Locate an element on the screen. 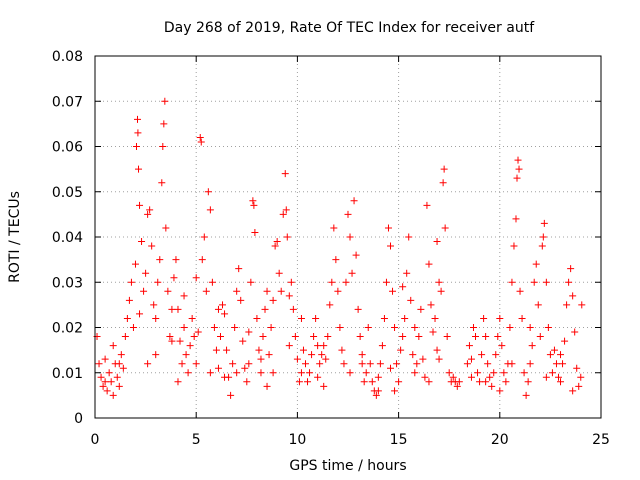  x-axis-label: GPS time / hours is located at coordinates (347, 466).